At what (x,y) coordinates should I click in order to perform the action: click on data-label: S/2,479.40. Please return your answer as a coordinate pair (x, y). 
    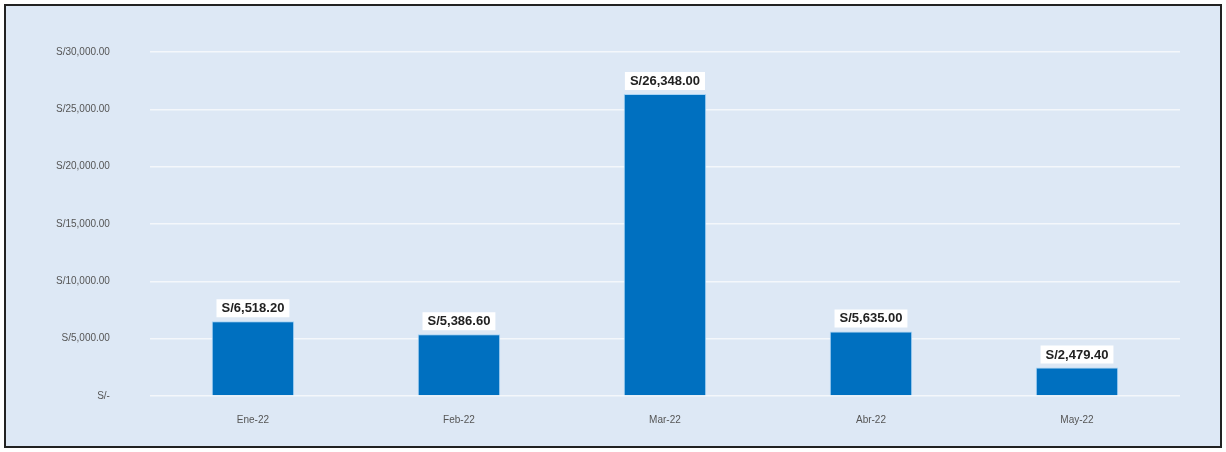
    Looking at the image, I should click on (1077, 354).